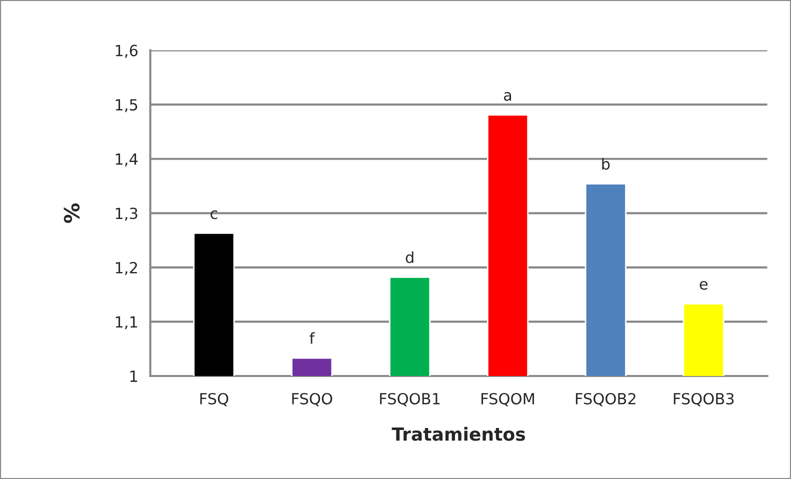 The width and height of the screenshot is (791, 479). Describe the element at coordinates (127, 160) in the screenshot. I see `y-tick-label: 1,4` at that location.